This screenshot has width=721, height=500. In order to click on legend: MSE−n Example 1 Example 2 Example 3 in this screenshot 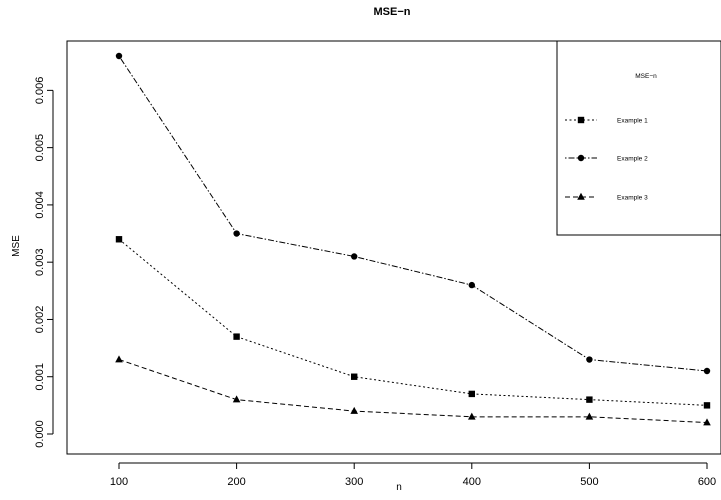, I will do `click(638, 138)`.